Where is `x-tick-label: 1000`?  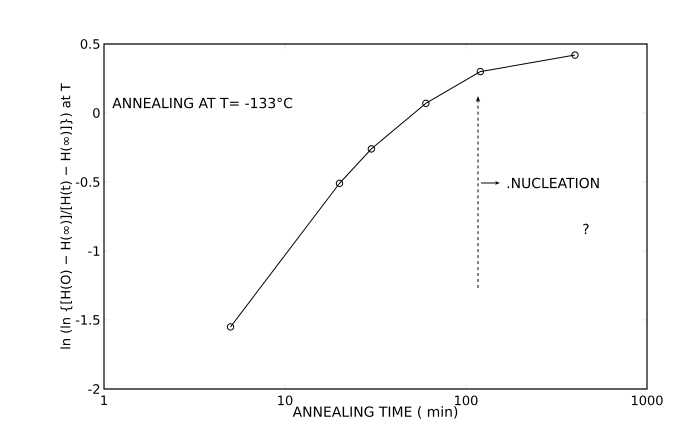 x-tick-label: 1000 is located at coordinates (647, 401).